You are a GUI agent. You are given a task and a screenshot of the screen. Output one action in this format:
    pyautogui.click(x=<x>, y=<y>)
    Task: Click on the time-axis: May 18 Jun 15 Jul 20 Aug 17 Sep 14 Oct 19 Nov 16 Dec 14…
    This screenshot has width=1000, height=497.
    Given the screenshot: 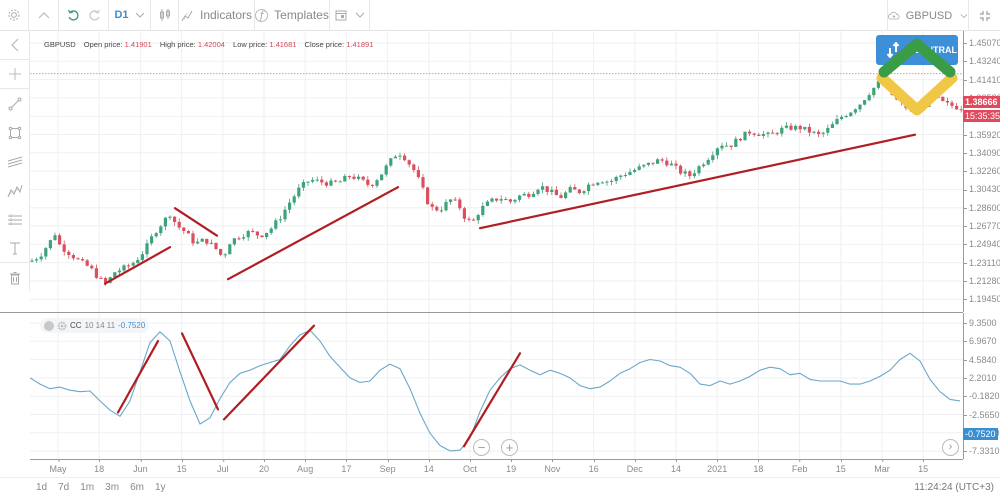 What is the action you would take?
    pyautogui.click(x=496, y=467)
    